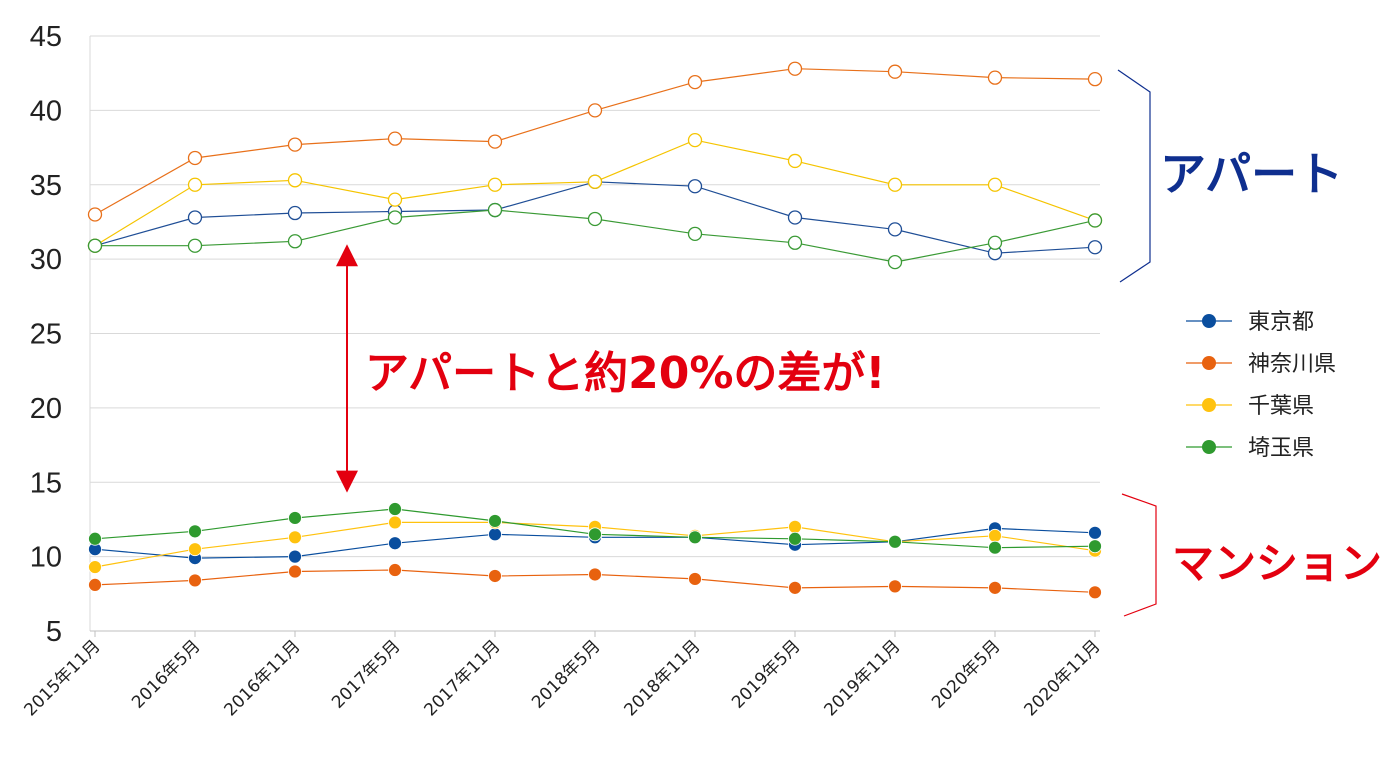 This screenshot has width=1380, height=764. What do you see at coordinates (766, 674) in the screenshot?
I see `x-tick-label: 2019年5月` at bounding box center [766, 674].